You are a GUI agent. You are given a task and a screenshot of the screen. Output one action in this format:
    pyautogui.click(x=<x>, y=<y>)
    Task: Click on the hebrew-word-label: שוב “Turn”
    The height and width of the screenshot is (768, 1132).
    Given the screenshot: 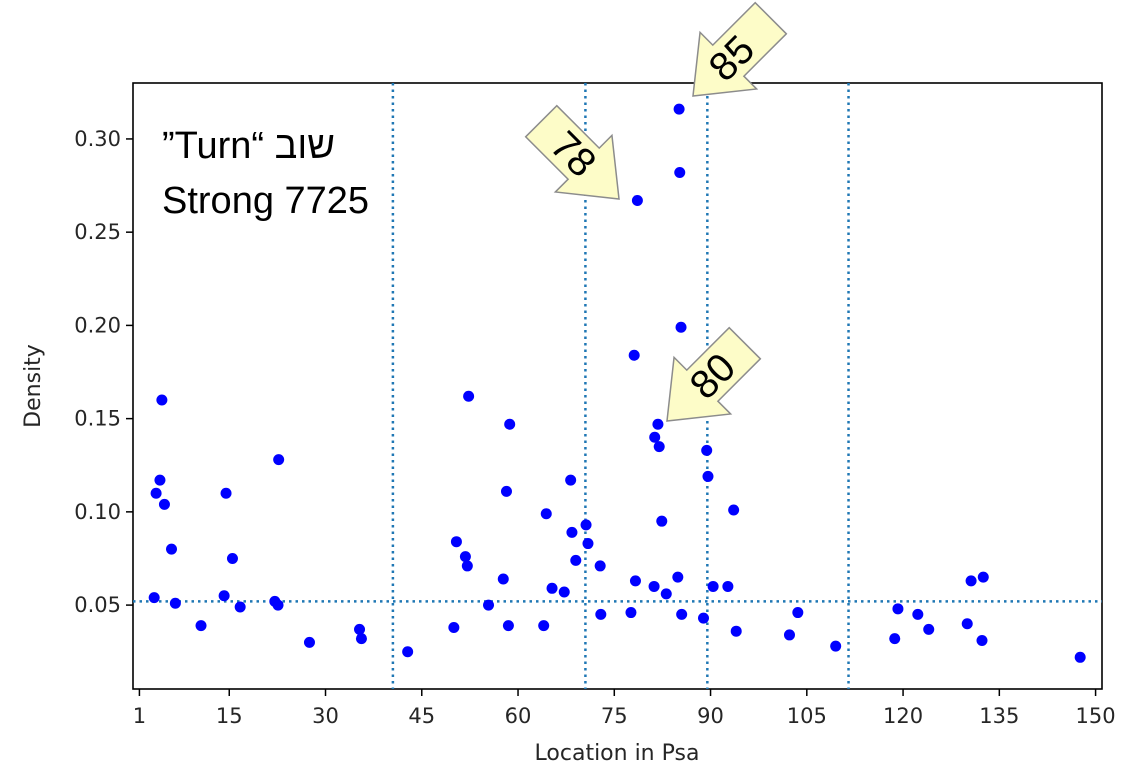 What is the action you would take?
    pyautogui.click(x=248, y=146)
    